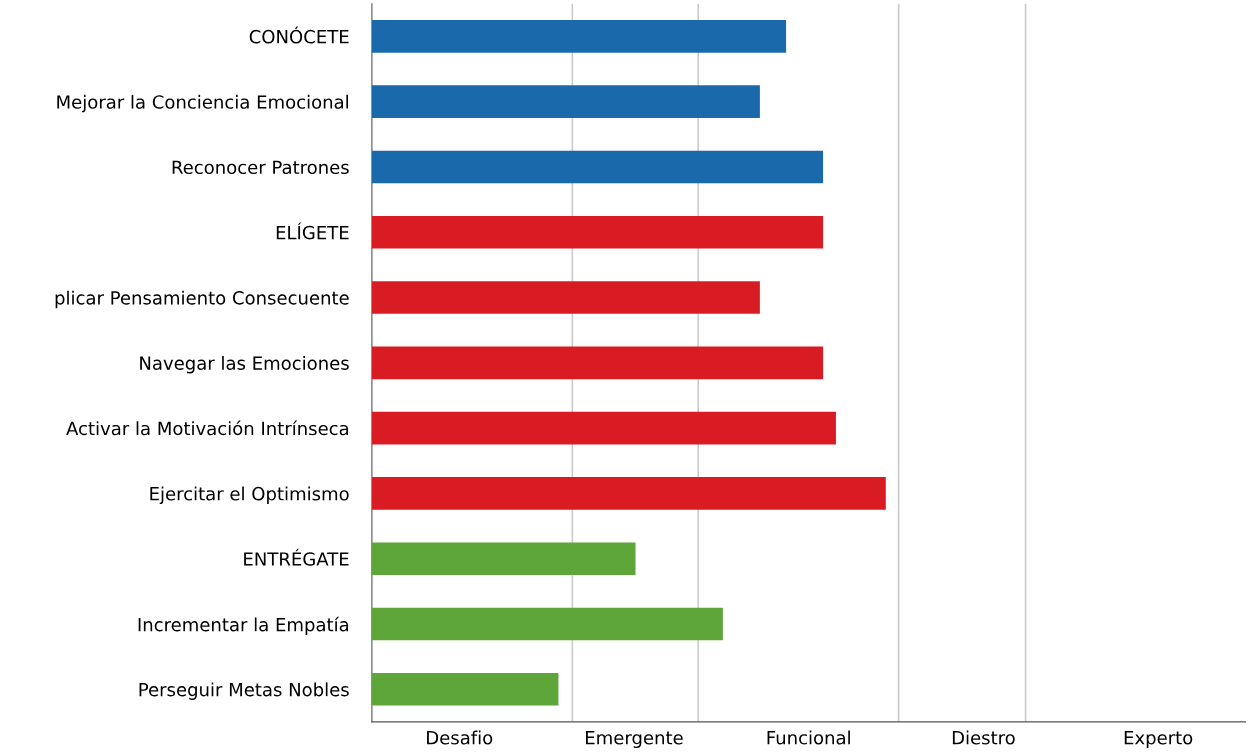  What do you see at coordinates (244, 691) in the screenshot?
I see `y-tick-label: Perseguir Metas Nobles` at bounding box center [244, 691].